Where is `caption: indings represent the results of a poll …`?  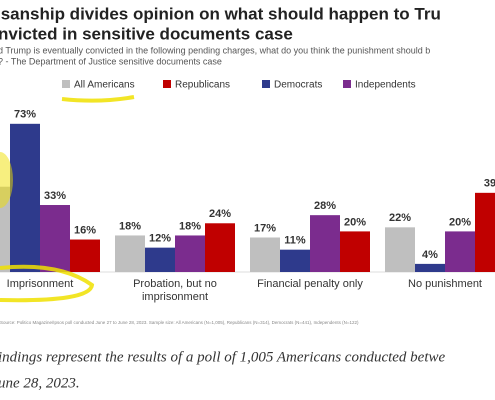 caption: indings represent the results of a poll … is located at coordinates (223, 357).